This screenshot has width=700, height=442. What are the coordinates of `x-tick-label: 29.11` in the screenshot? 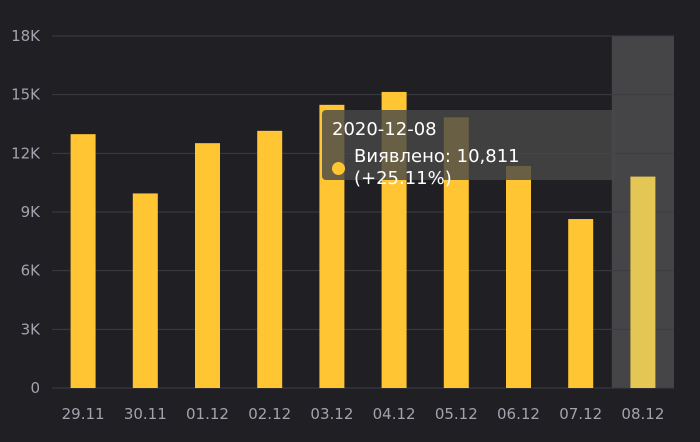 It's located at (83, 414).